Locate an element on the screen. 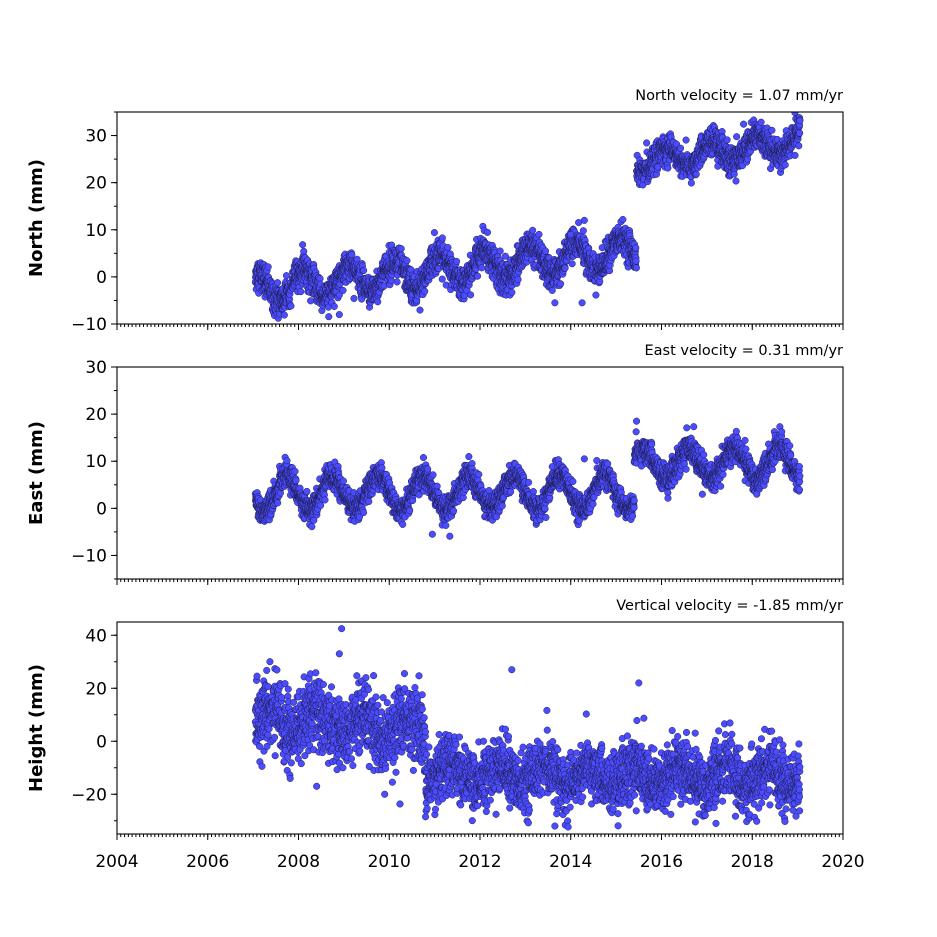 The width and height of the screenshot is (937, 937). y-tick-label: 10 is located at coordinates (96, 231).